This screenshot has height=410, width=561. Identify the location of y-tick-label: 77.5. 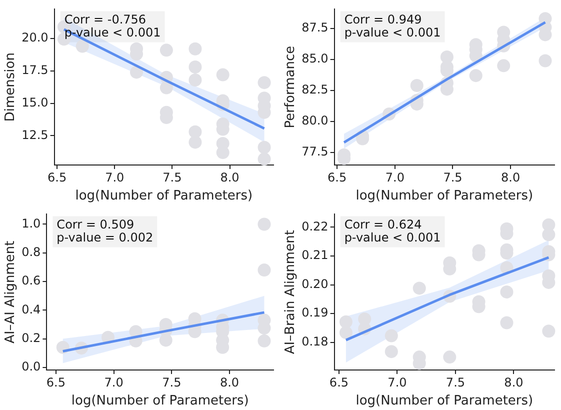
(315, 151).